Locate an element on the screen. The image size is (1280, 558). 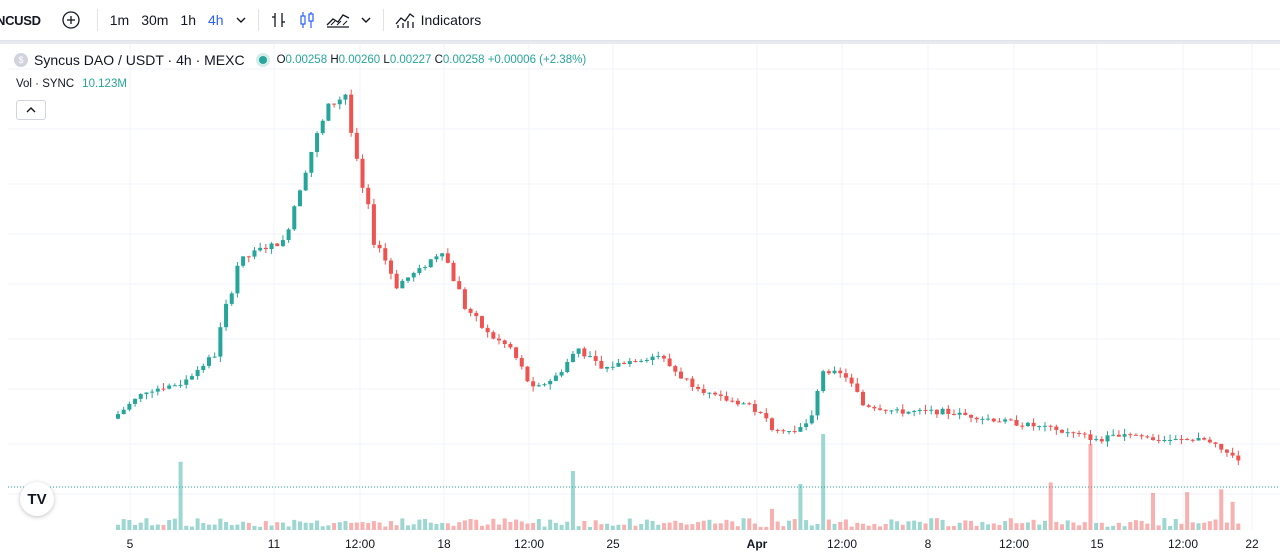
interval-30m-button: 30m is located at coordinates (155, 20).